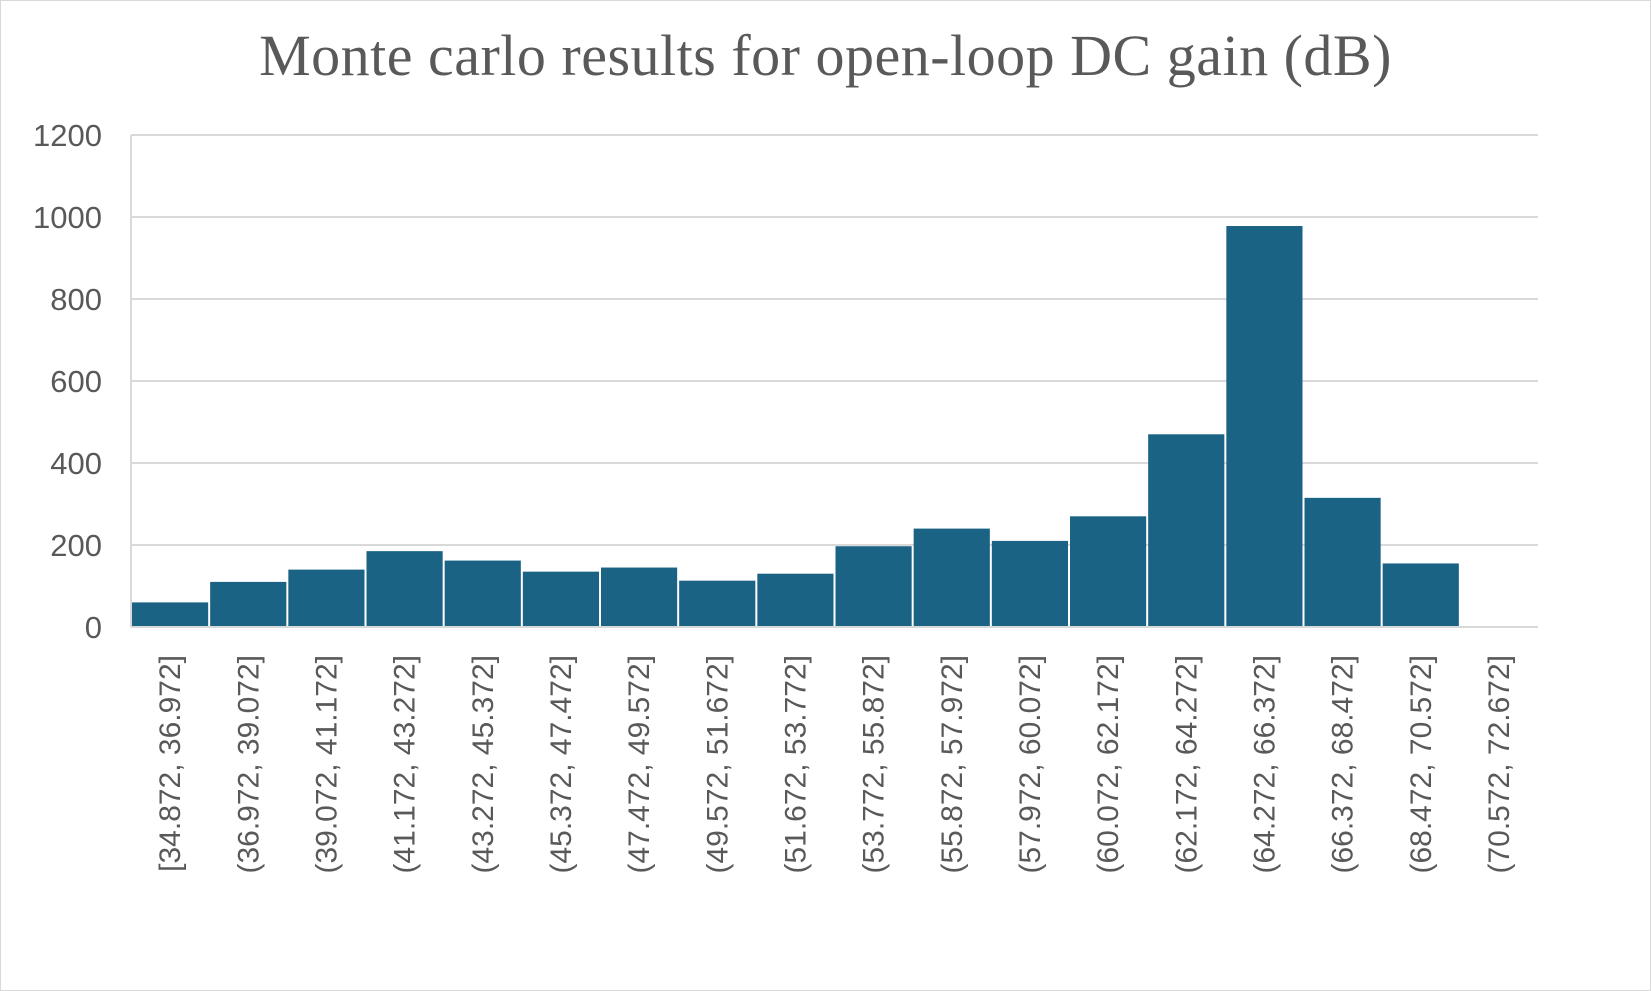  What do you see at coordinates (1264, 764) in the screenshot?
I see `x-tick-label: (64.272, 66.372]` at bounding box center [1264, 764].